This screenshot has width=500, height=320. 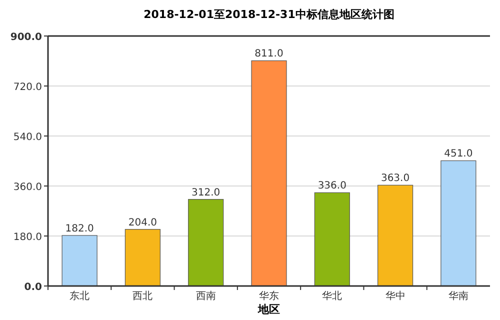 I want to click on data-label: 811.0, so click(x=269, y=54).